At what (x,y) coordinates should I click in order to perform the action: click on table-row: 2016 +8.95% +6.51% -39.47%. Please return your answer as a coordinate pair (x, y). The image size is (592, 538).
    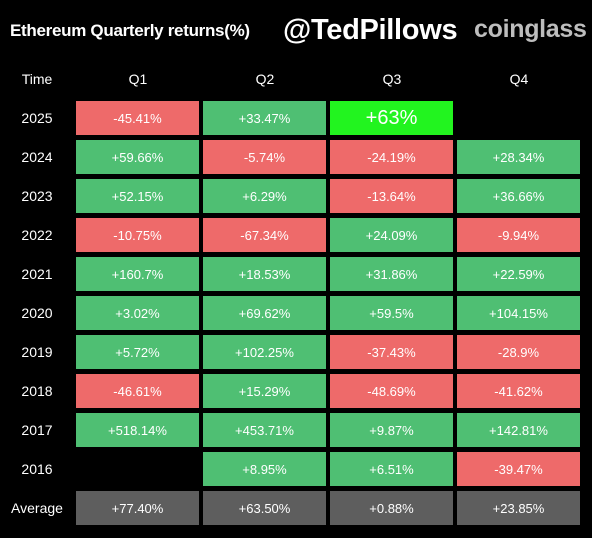
    Looking at the image, I should click on (296, 469).